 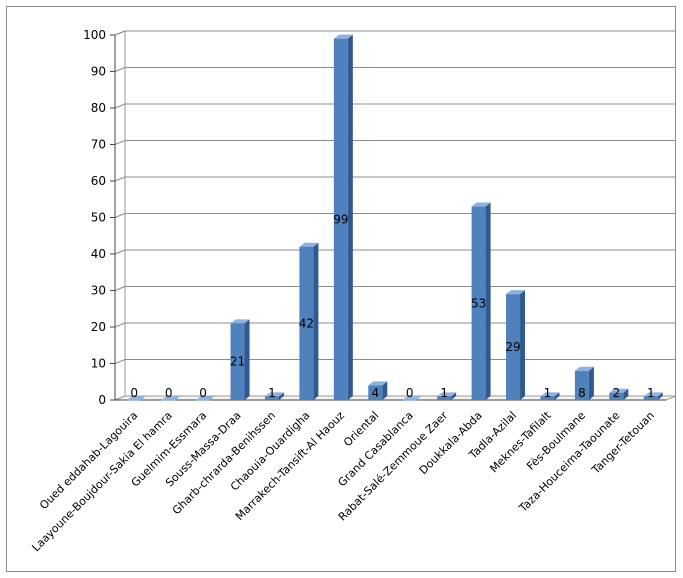 What do you see at coordinates (98, 218) in the screenshot?
I see `y-tick-label: 50` at bounding box center [98, 218].